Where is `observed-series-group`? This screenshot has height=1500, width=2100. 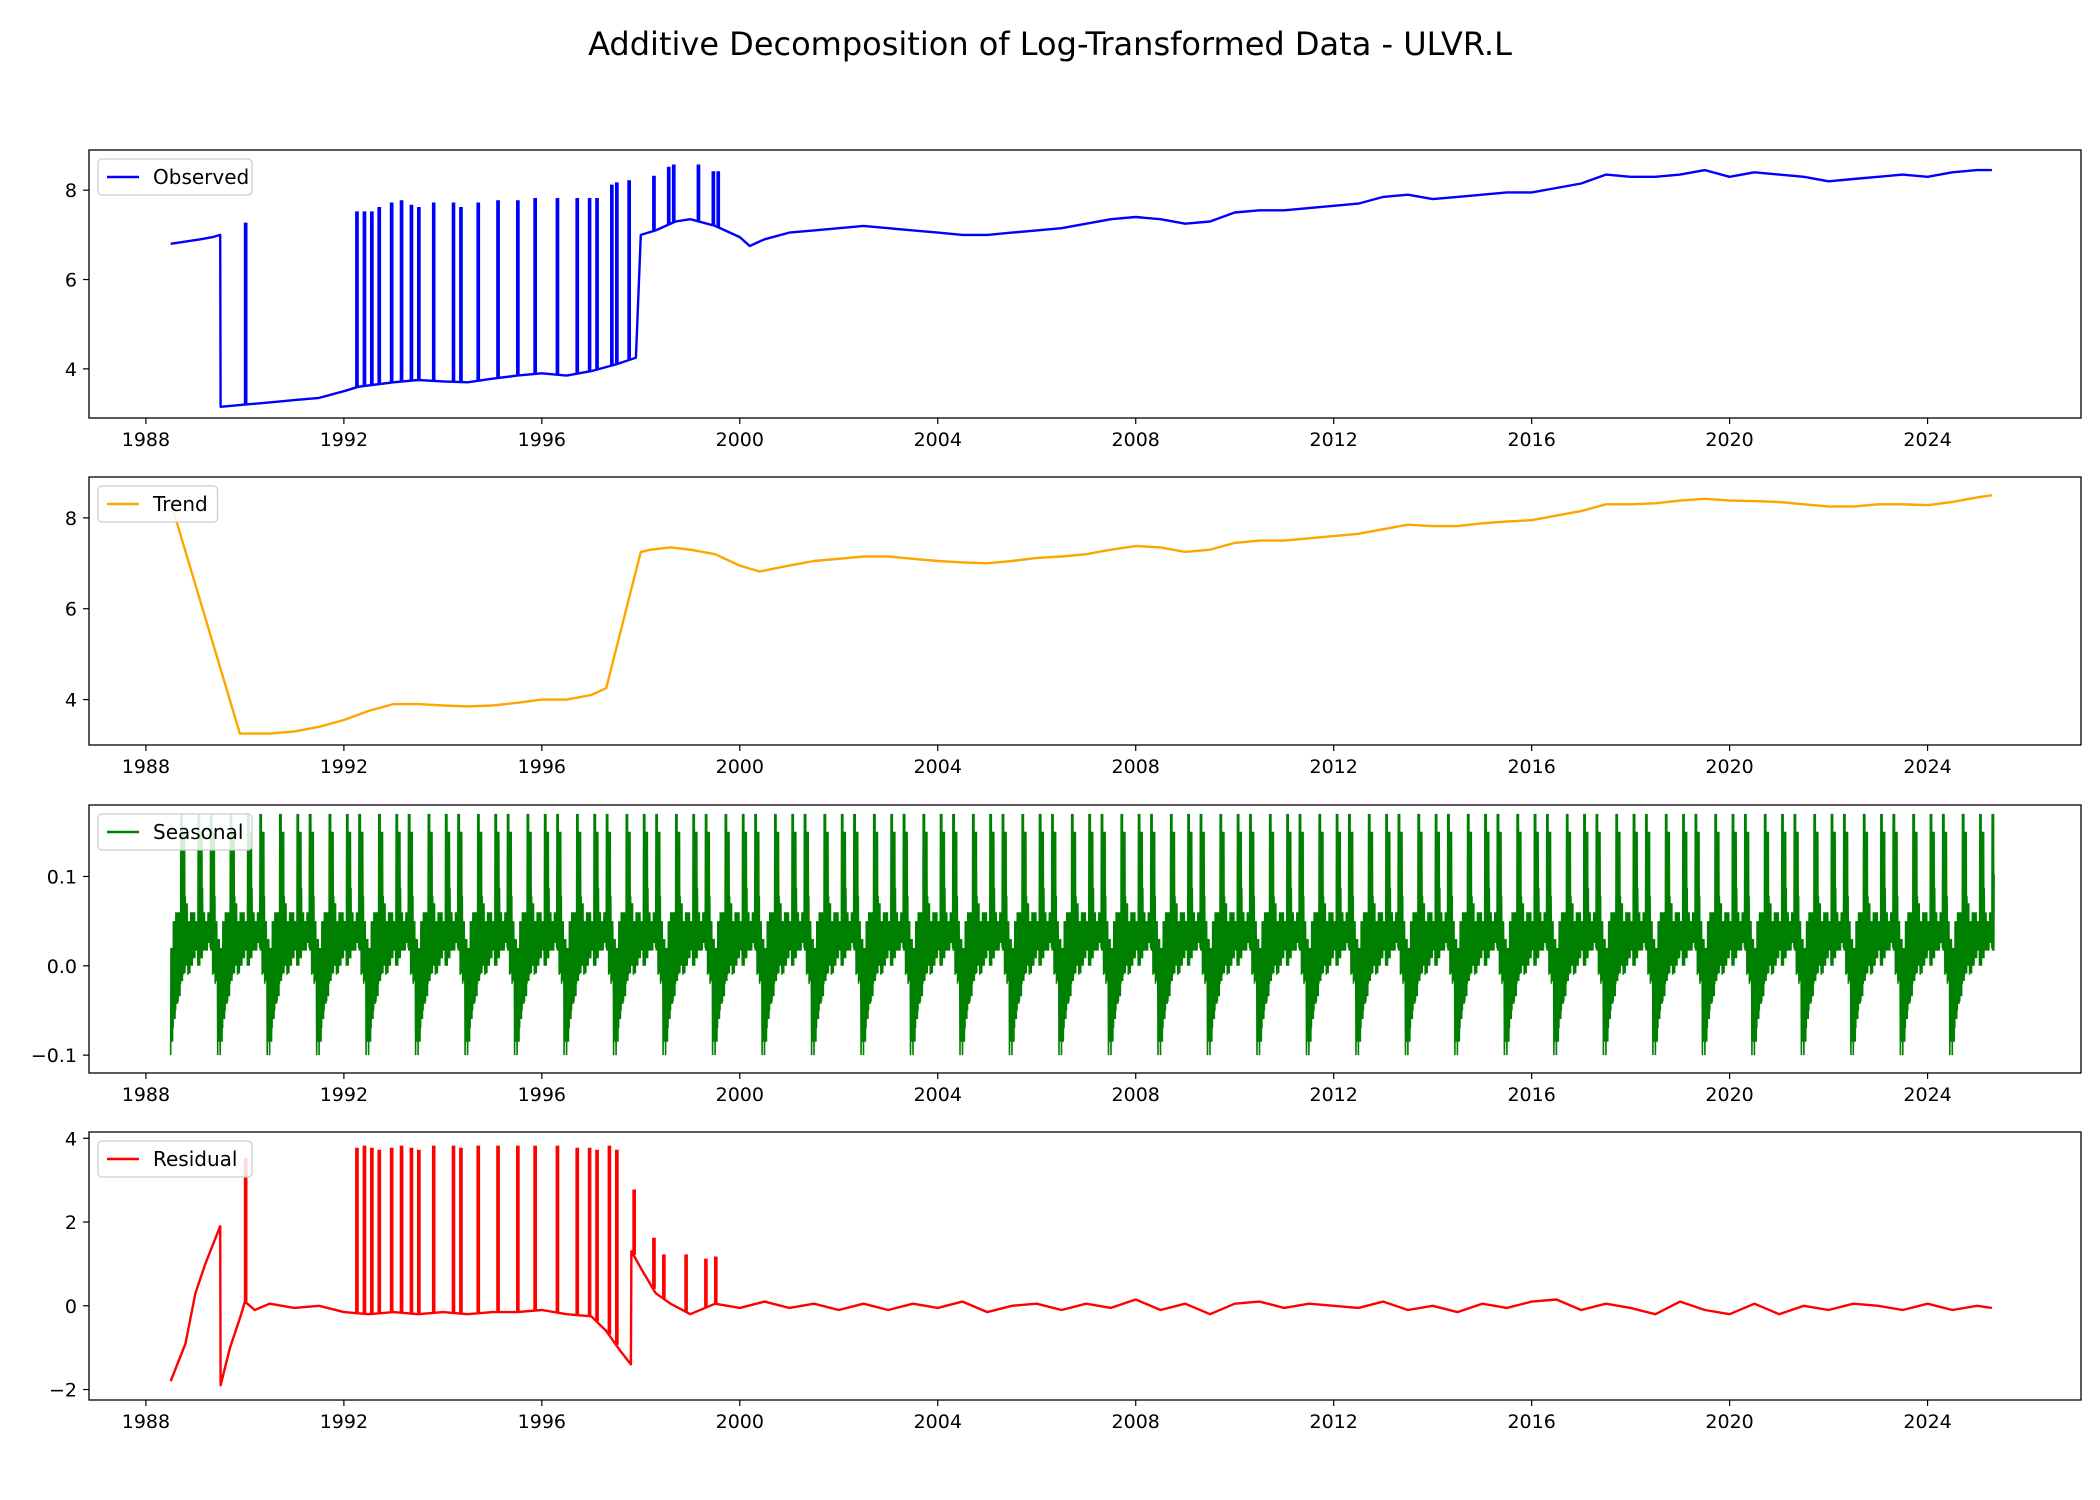
observed-series-group is located at coordinates (1081, 286).